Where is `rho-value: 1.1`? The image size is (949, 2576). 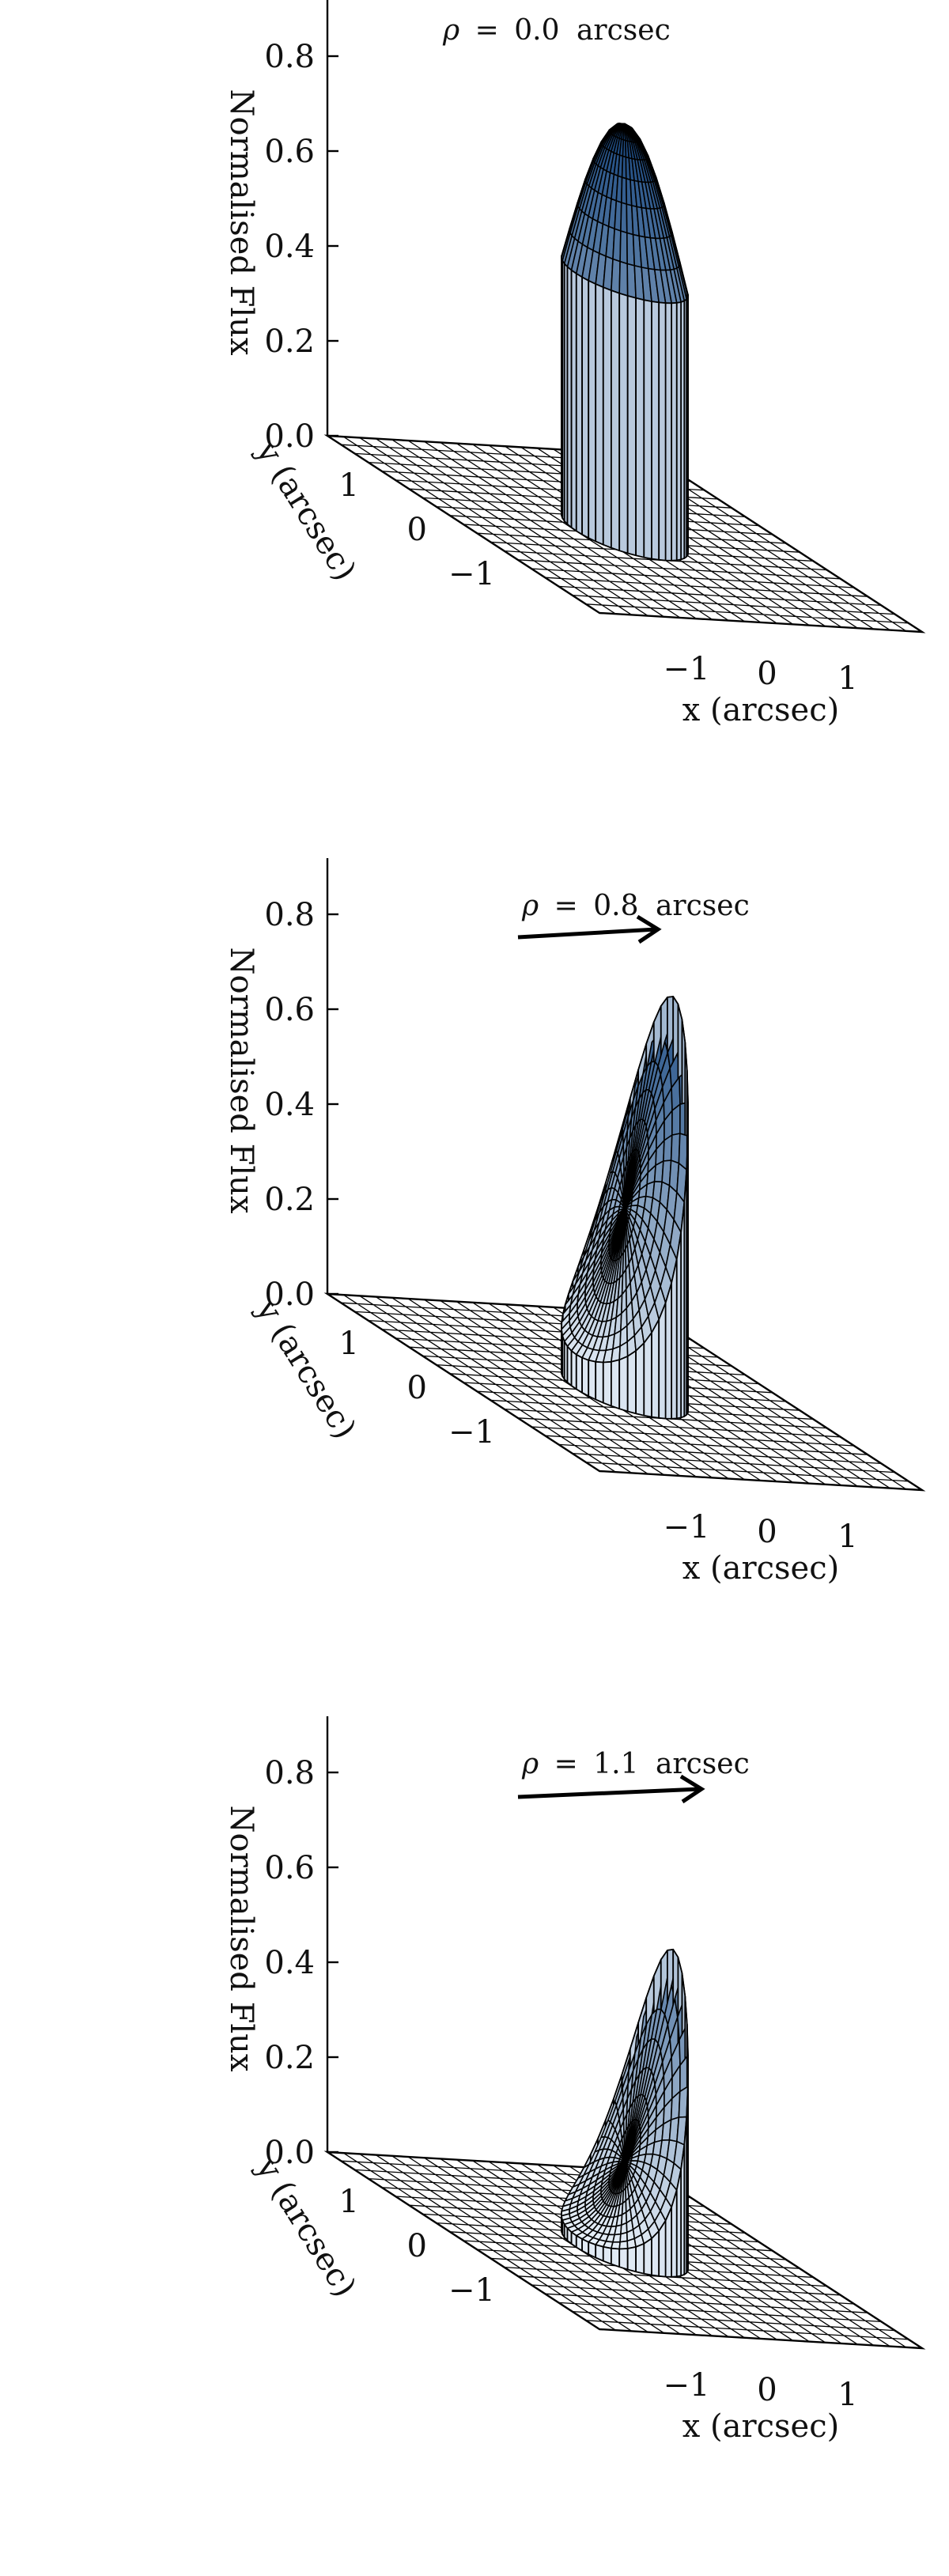 rho-value: 1.1 is located at coordinates (616, 1764).